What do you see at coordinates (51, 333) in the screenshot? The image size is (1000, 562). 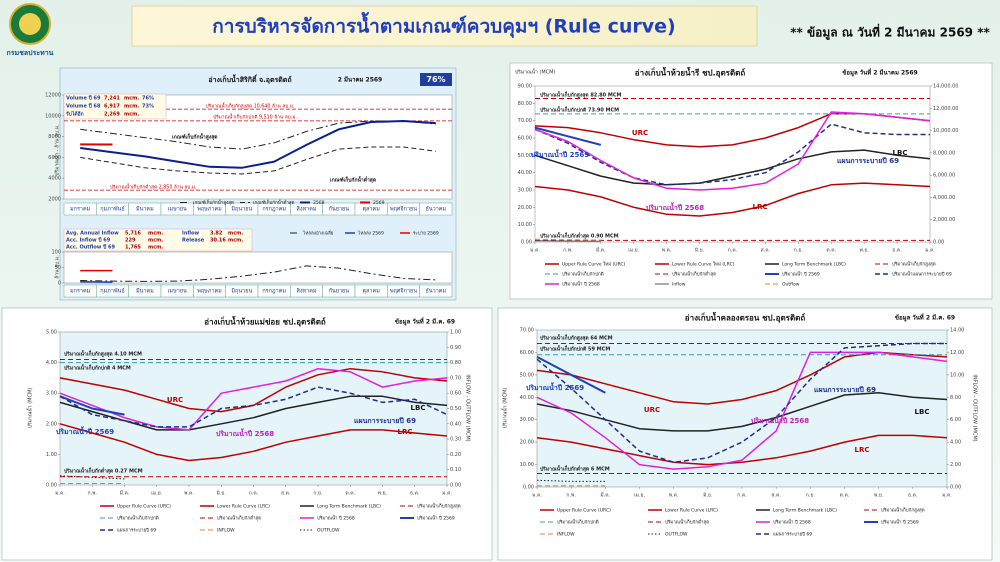 I see `y-tick-label: 5.00` at bounding box center [51, 333].